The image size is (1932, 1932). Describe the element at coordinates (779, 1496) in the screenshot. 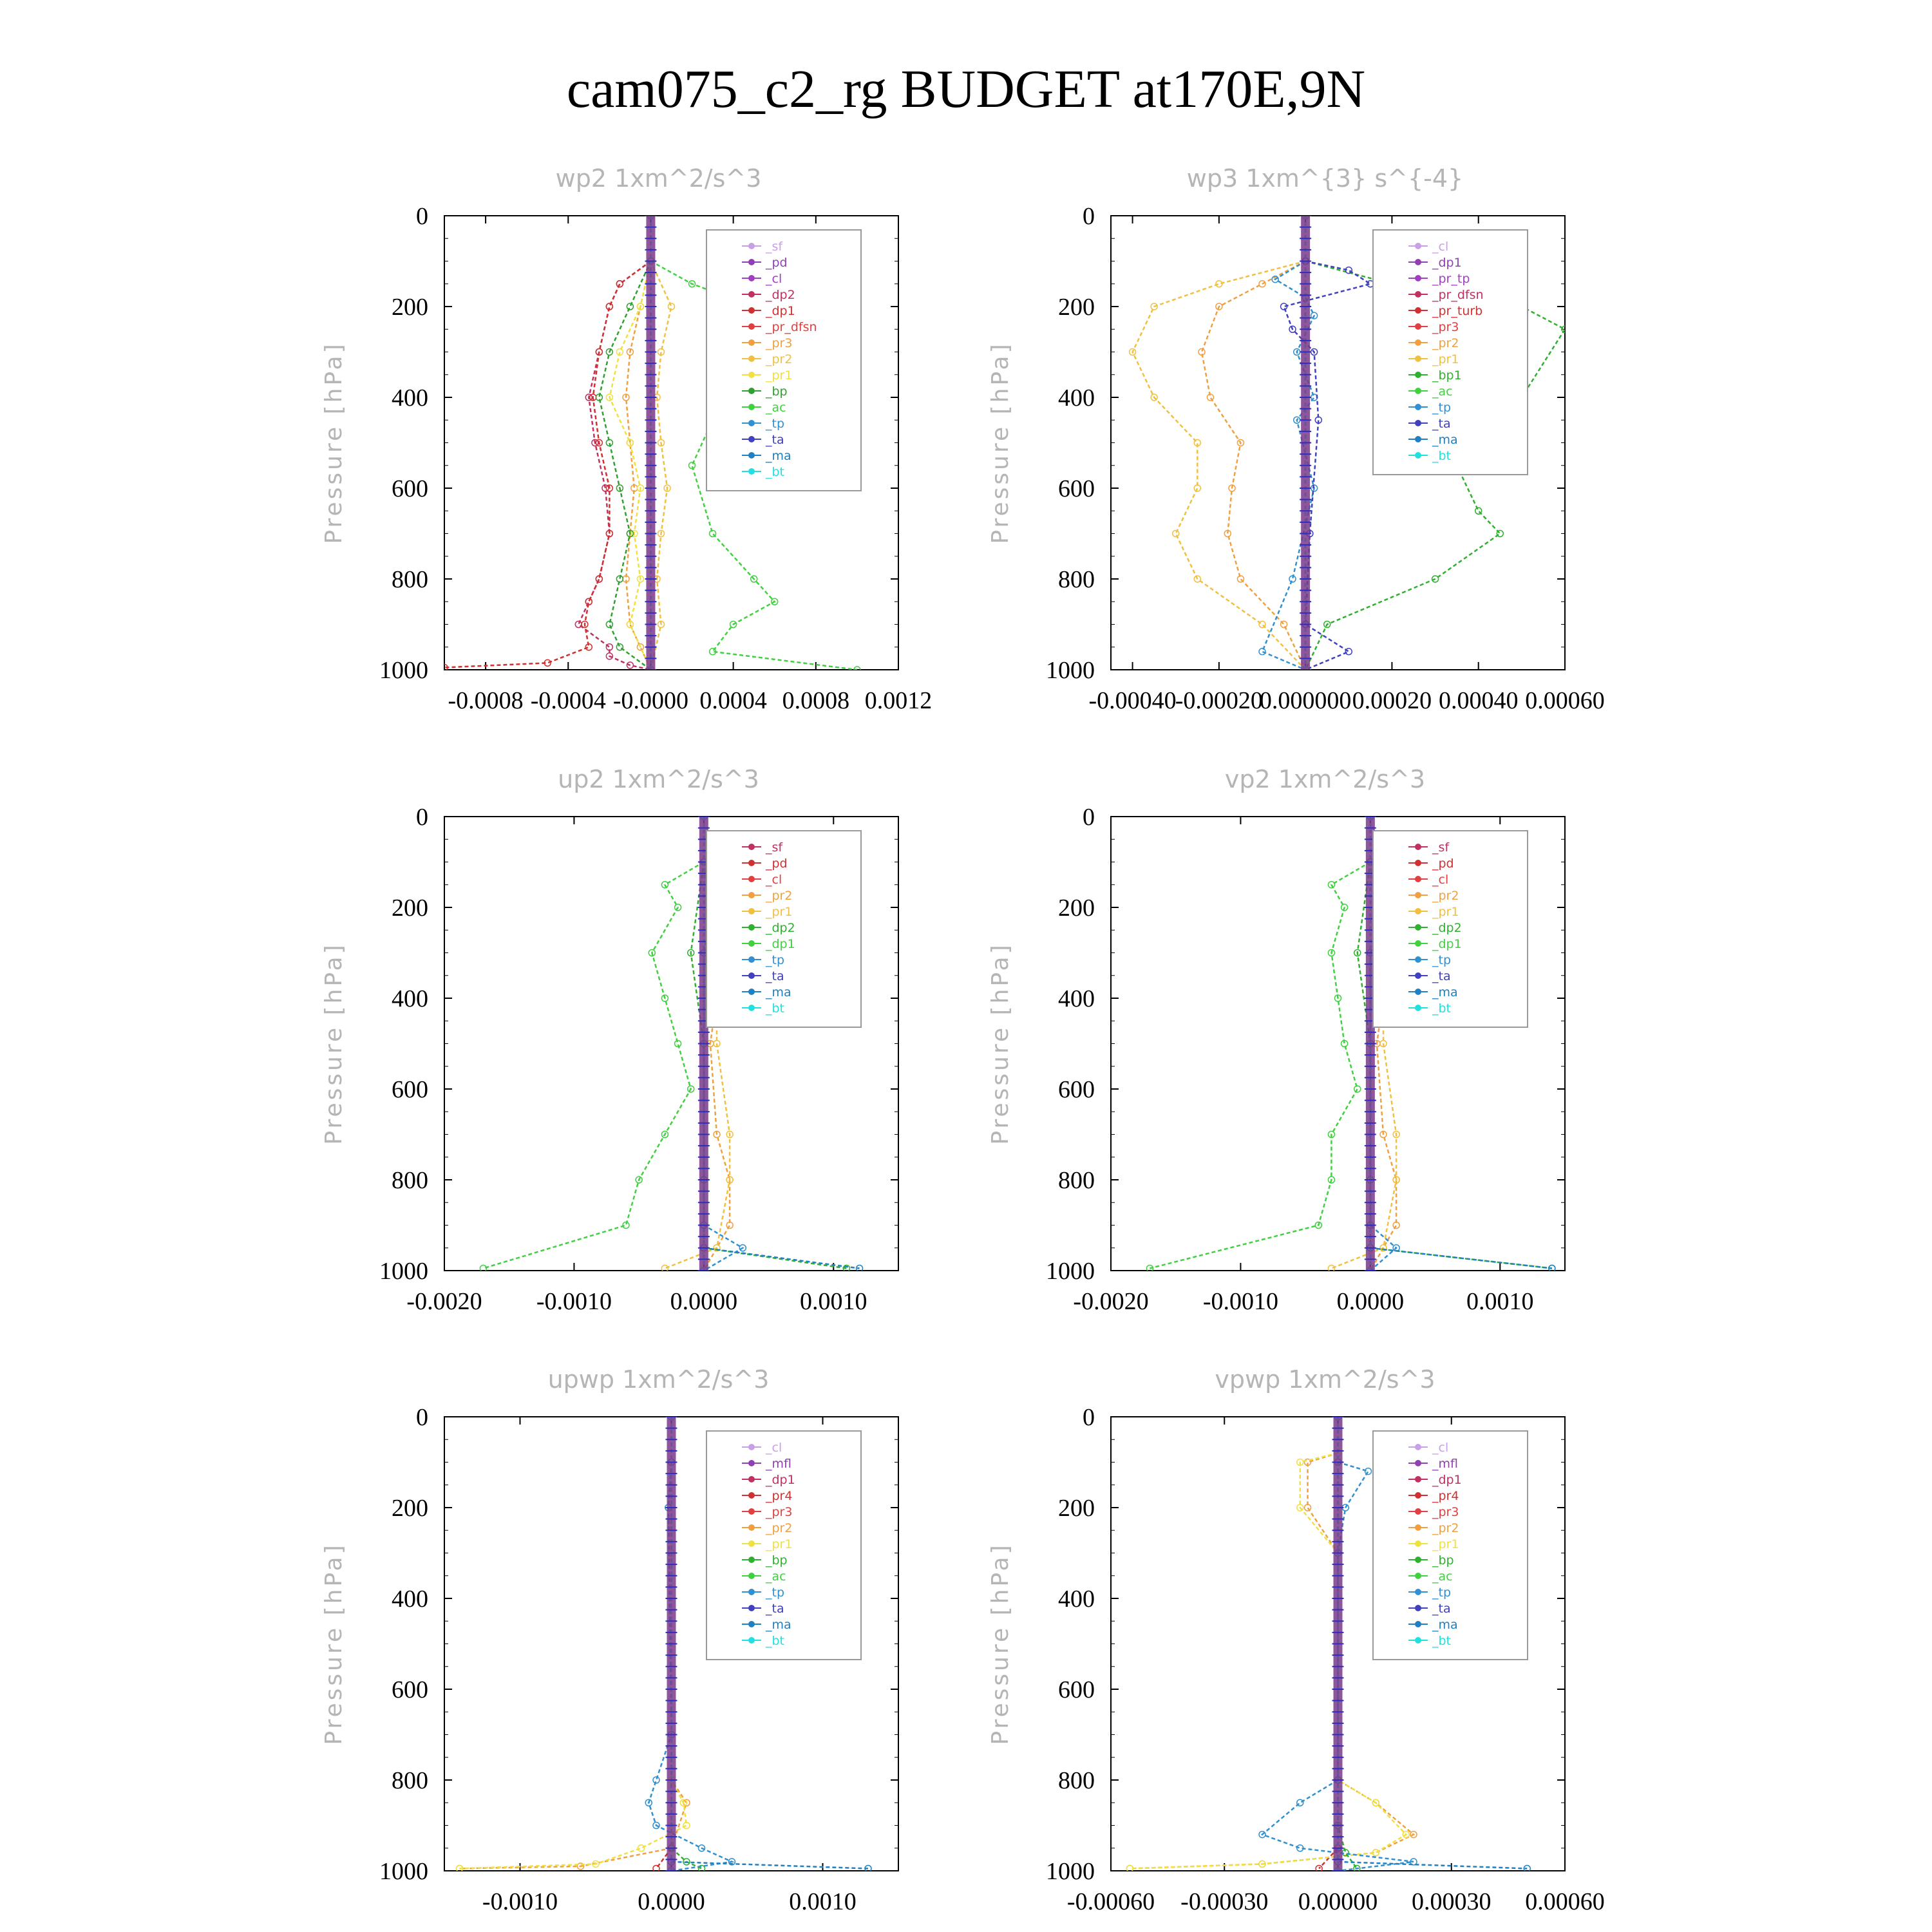

I see `legend-label: _pr4` at that location.